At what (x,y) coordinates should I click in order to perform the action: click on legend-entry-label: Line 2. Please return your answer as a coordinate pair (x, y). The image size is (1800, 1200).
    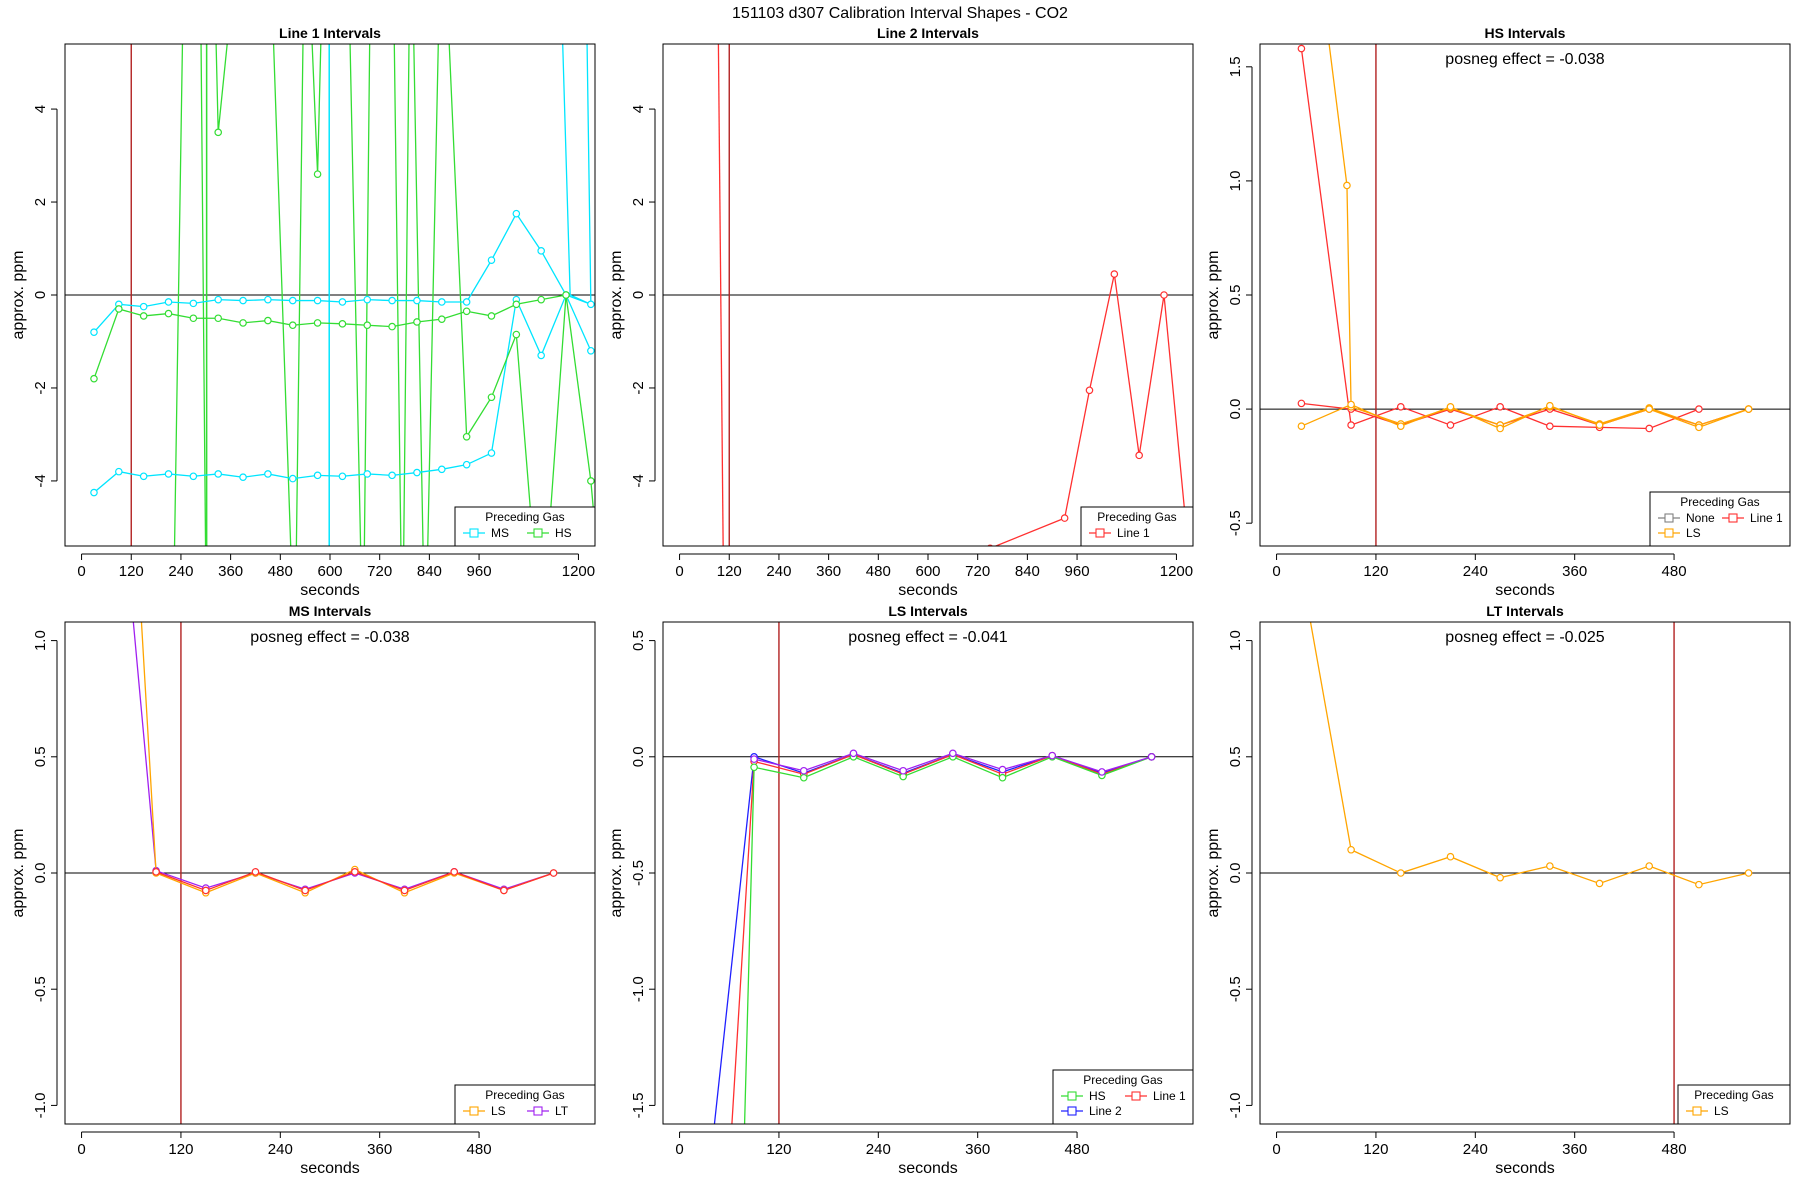
    Looking at the image, I should click on (1105, 1111).